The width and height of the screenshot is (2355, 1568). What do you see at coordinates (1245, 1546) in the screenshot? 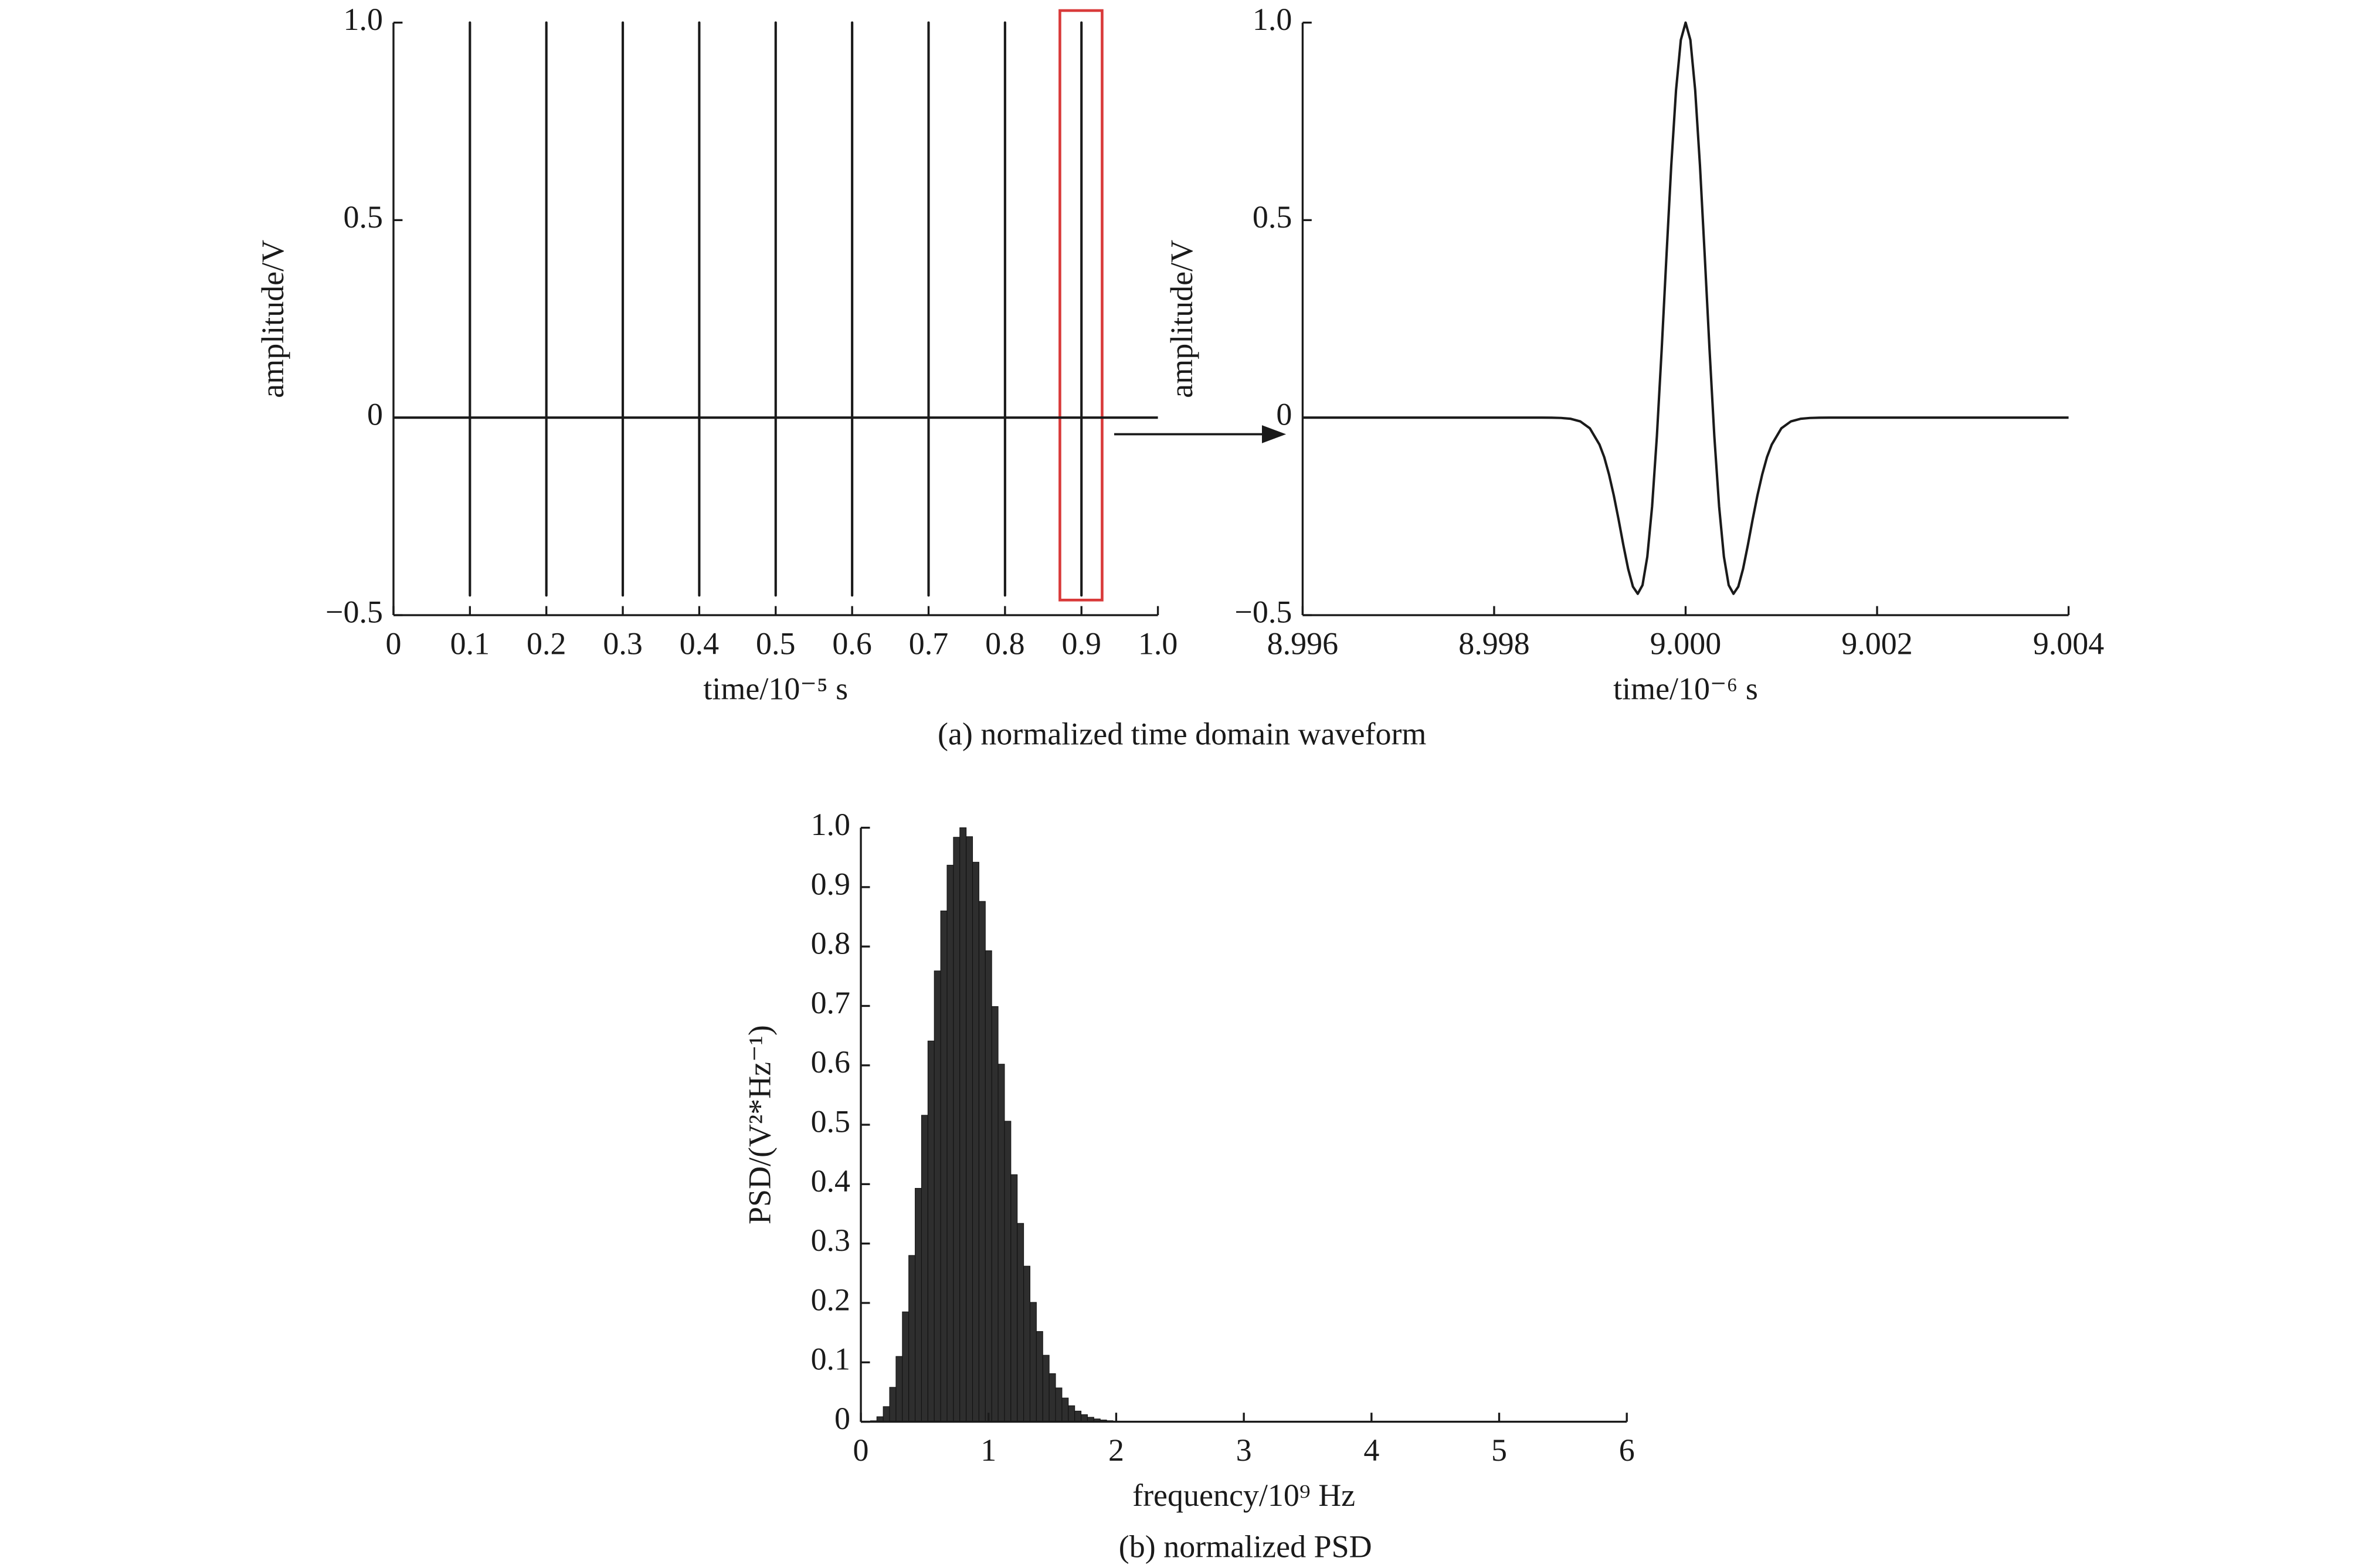
I see `caption: (b) normalized PSD` at bounding box center [1245, 1546].